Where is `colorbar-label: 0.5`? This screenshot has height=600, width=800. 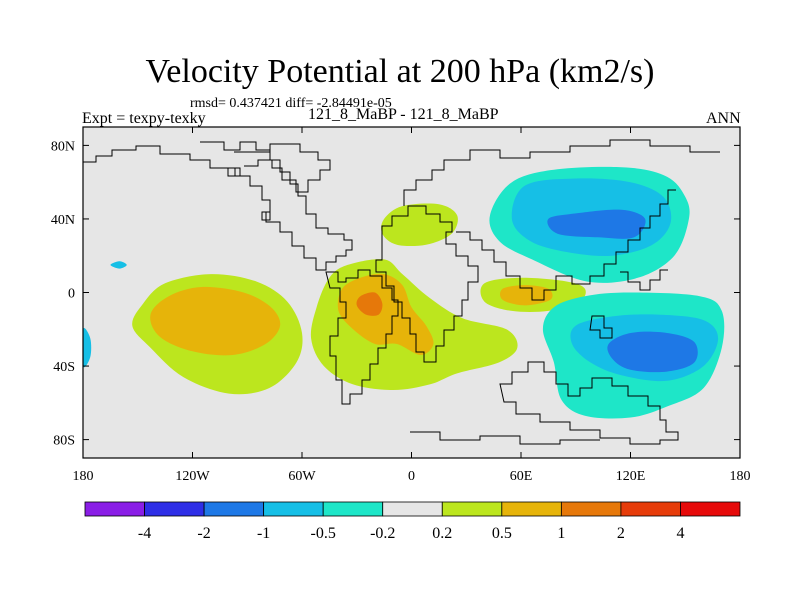 colorbar-label: 0.5 is located at coordinates (502, 533).